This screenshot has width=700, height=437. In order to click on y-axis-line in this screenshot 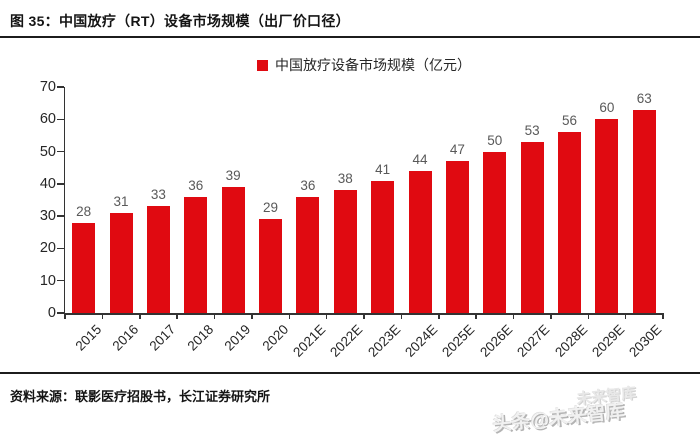, I will do `click(64, 201)`.